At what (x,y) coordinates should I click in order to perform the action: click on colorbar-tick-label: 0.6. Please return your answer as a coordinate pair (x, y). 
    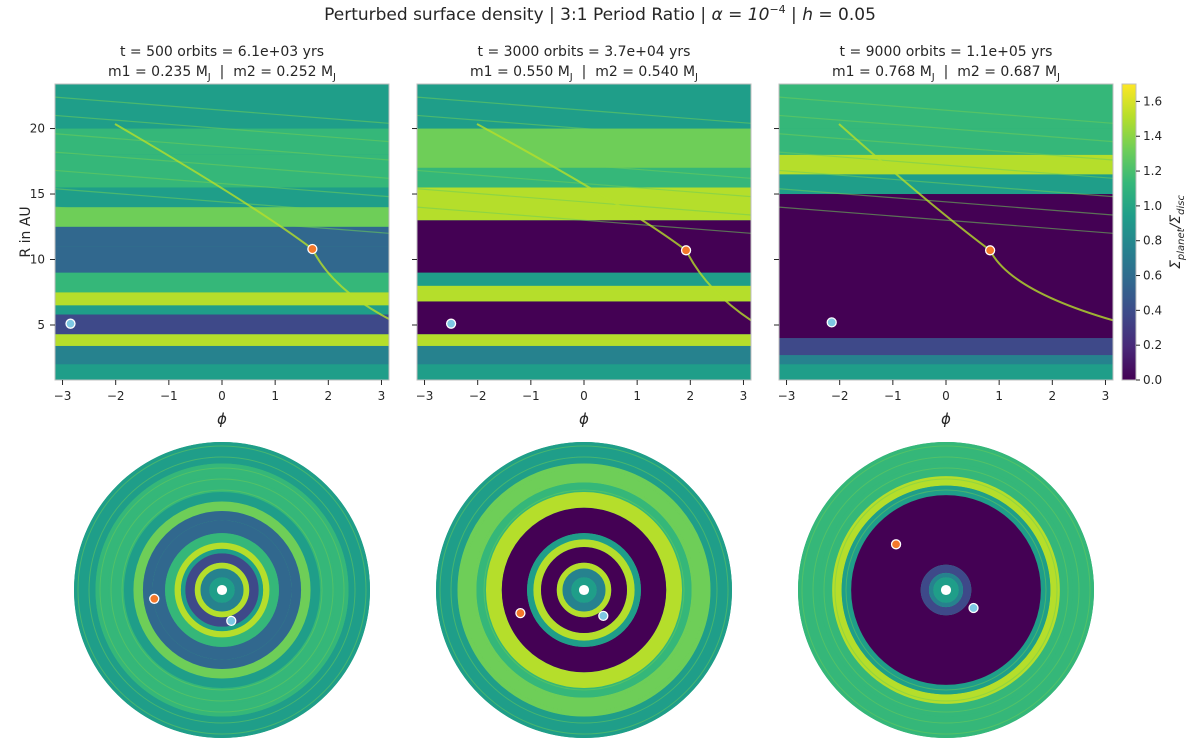
    Looking at the image, I should click on (1152, 276).